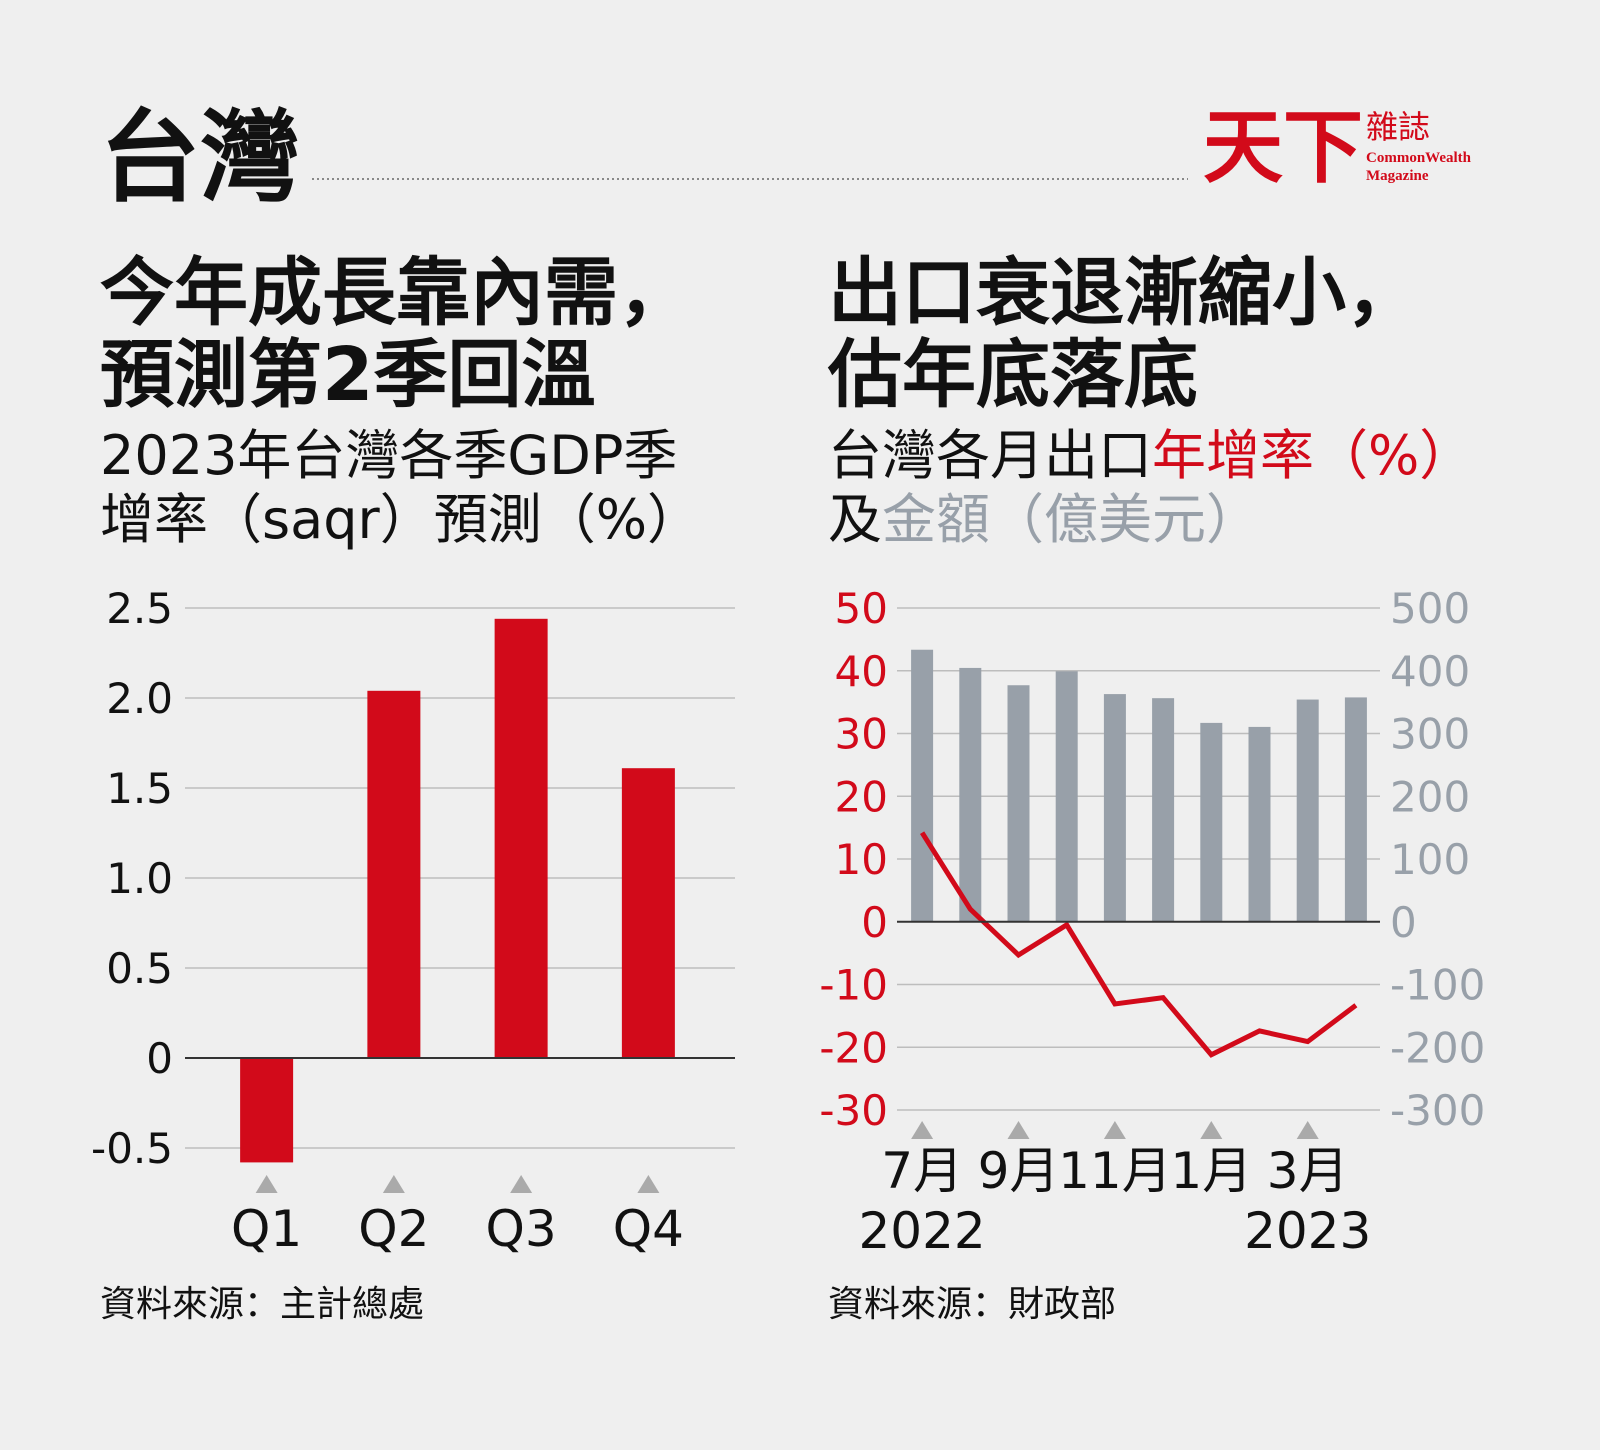  I want to click on x-tick-label: Q4, so click(648, 1229).